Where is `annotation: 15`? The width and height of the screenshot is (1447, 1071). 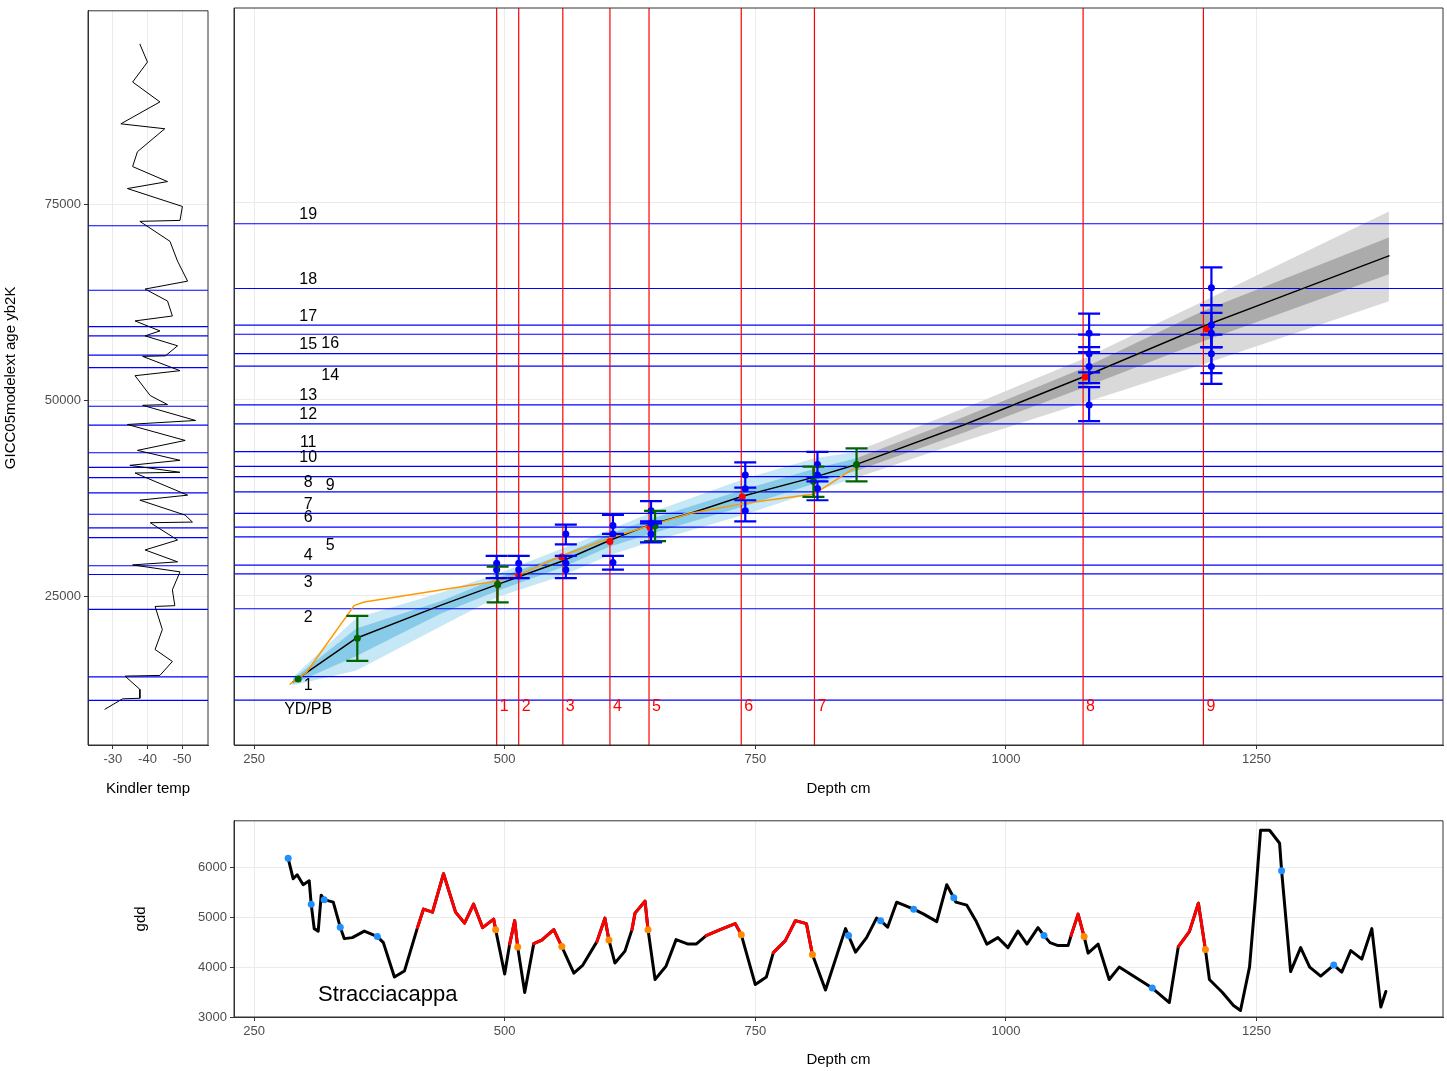 annotation: 15 is located at coordinates (308, 344).